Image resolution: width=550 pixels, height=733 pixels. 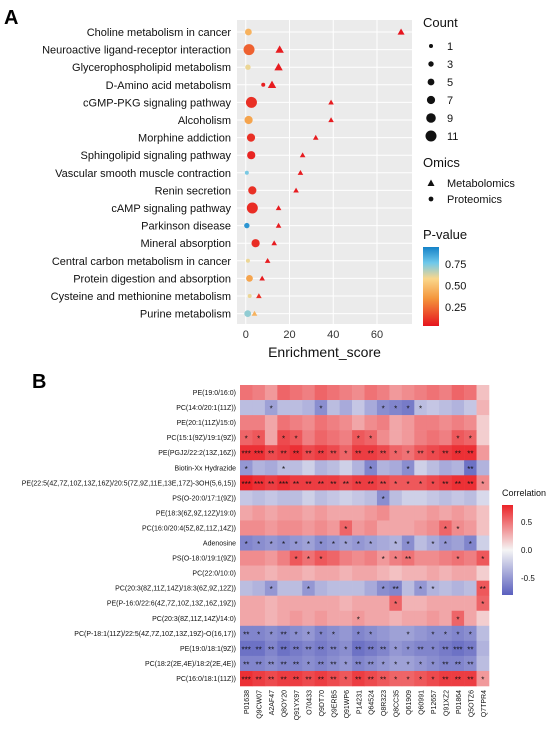 I want to click on count-legend-dot, so click(x=431, y=100).